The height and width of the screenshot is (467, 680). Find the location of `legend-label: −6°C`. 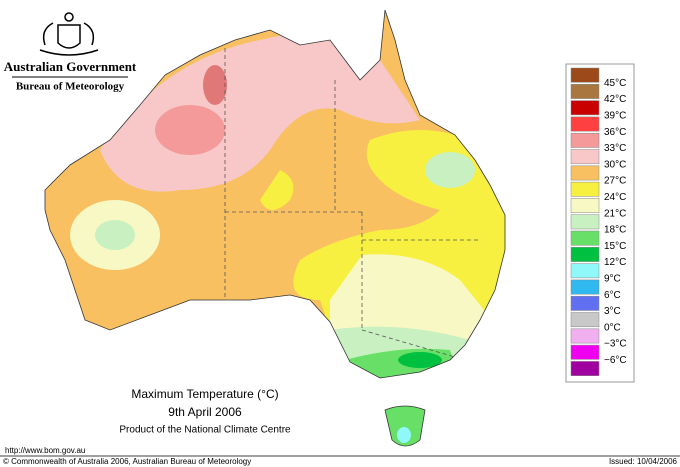

legend-label: −6°C is located at coordinates (615, 360).